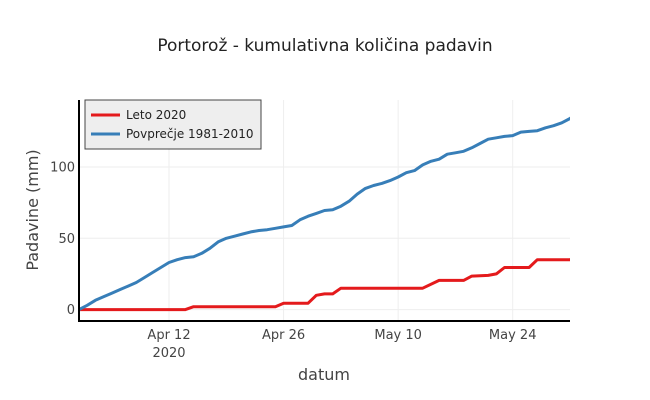 The image size is (650, 400). What do you see at coordinates (324, 374) in the screenshot?
I see `x-axis-label: datum` at bounding box center [324, 374].